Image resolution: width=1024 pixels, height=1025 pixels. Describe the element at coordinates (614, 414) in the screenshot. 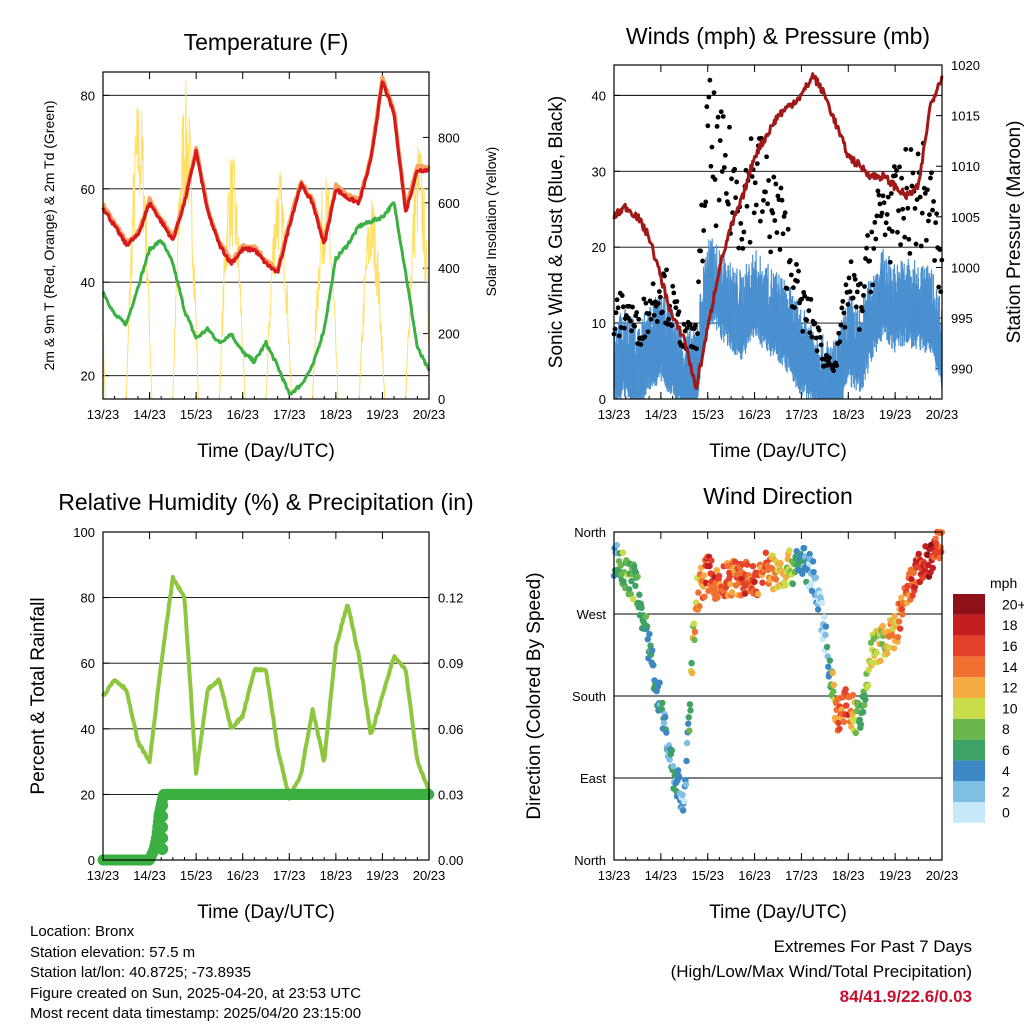

I see `x-tick-label: 13/23` at that location.